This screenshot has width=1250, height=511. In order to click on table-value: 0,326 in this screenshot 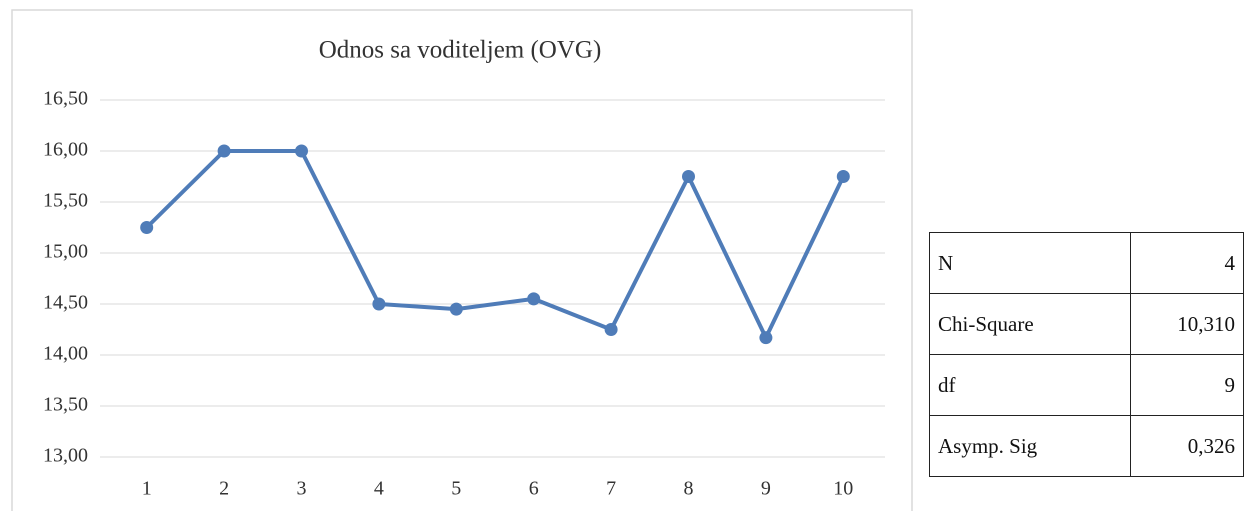, I will do `click(1187, 446)`.